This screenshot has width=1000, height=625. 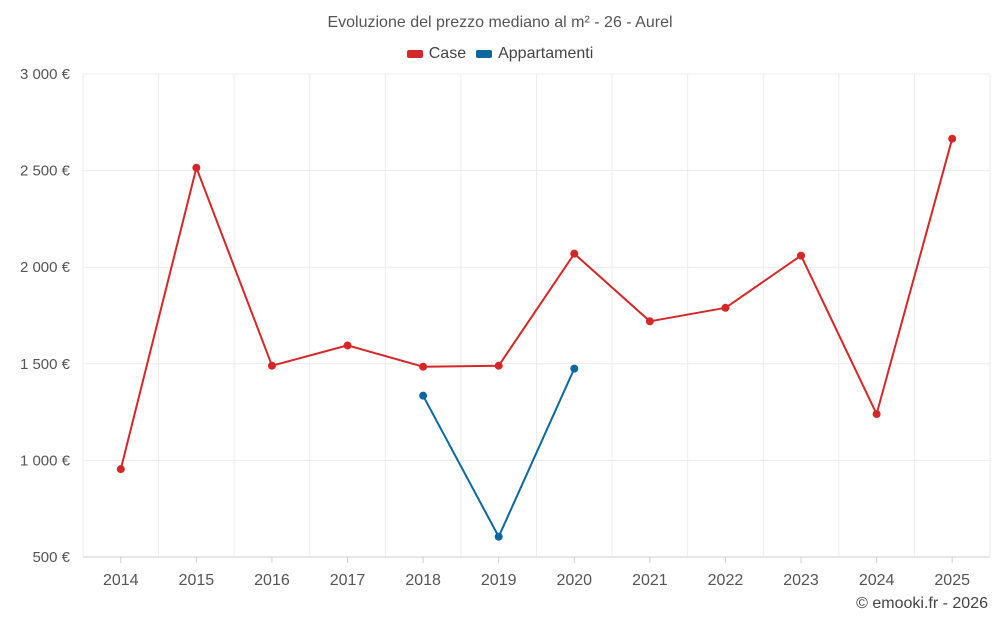 I want to click on x-tick-label: 2025, so click(x=952, y=580).